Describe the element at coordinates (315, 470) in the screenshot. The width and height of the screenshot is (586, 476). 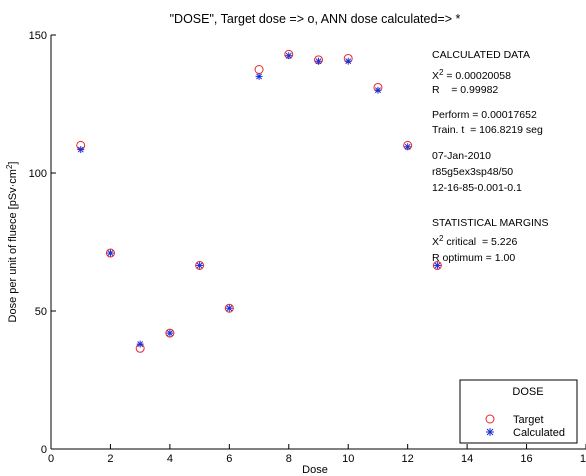
I see `x-axis-title: Dose` at that location.